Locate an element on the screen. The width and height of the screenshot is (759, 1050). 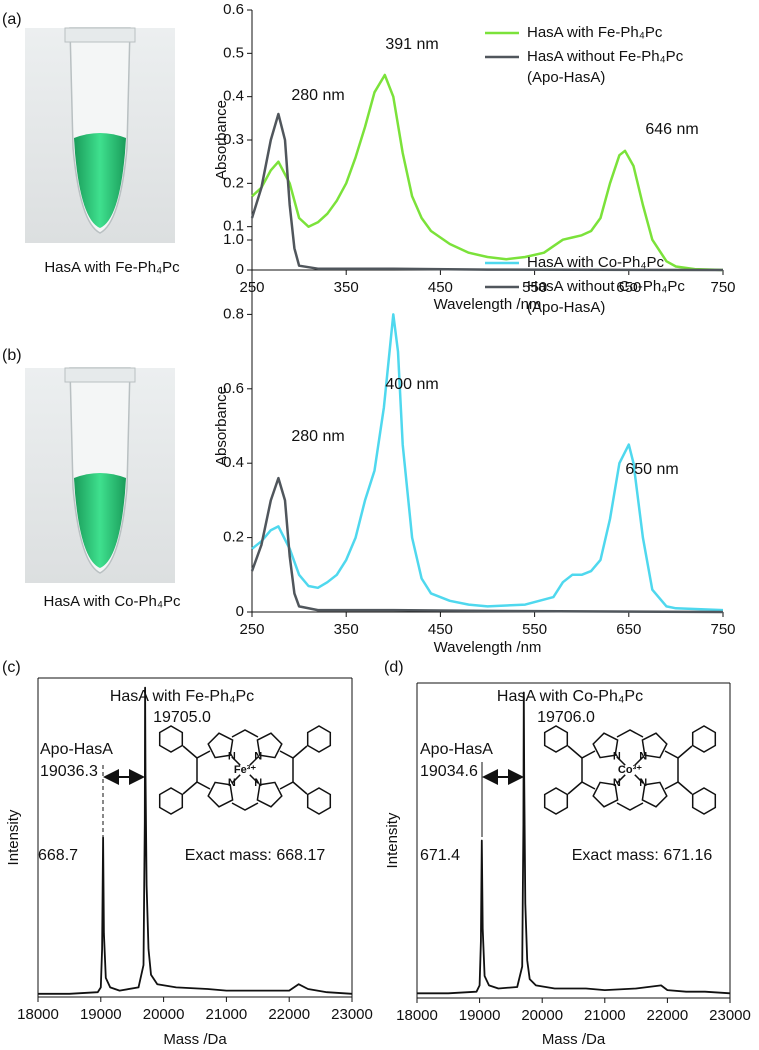
x-axis-label: Mass /Da is located at coordinates (195, 1039).